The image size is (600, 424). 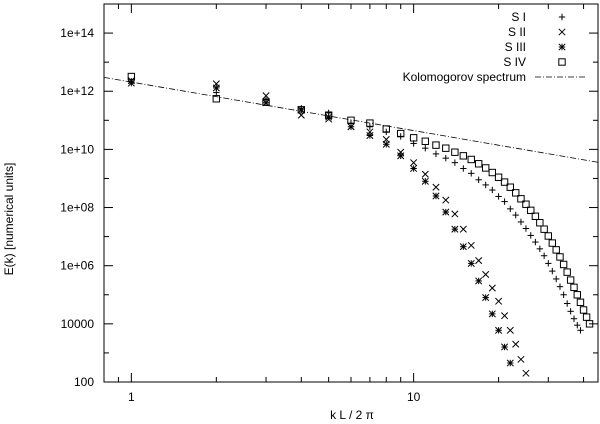 I want to click on legend-label-1: S I, so click(x=518, y=17).